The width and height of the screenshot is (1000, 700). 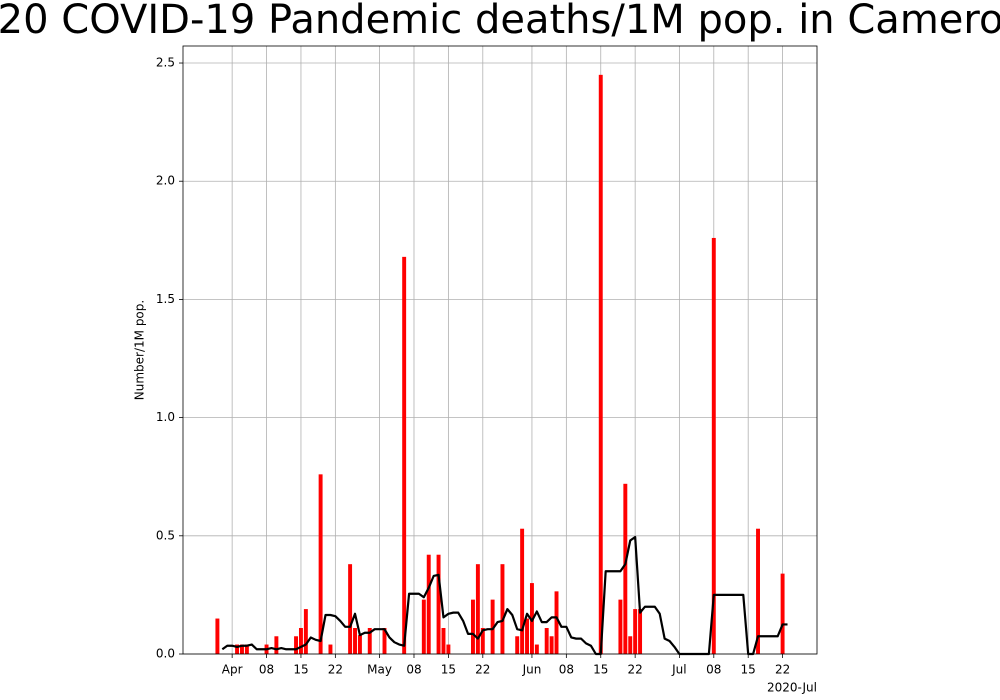 What do you see at coordinates (140, 350) in the screenshot?
I see `y-axis-label: Number/1M pop.` at bounding box center [140, 350].